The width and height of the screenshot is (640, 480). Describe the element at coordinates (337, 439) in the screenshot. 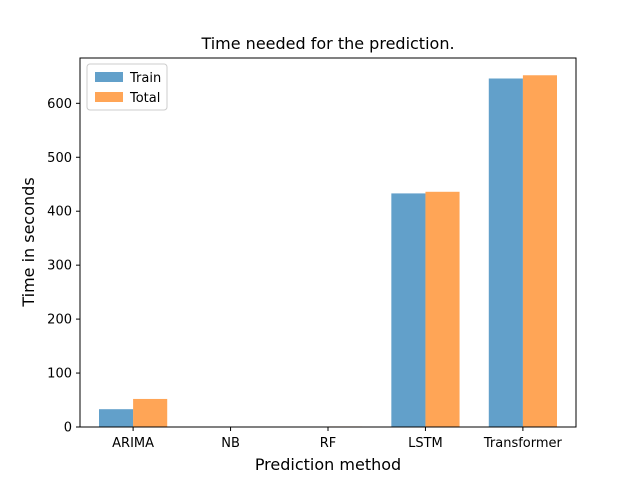

I see `x-axis-ticks: ARIMA NB RF LSTM Transformer` at that location.